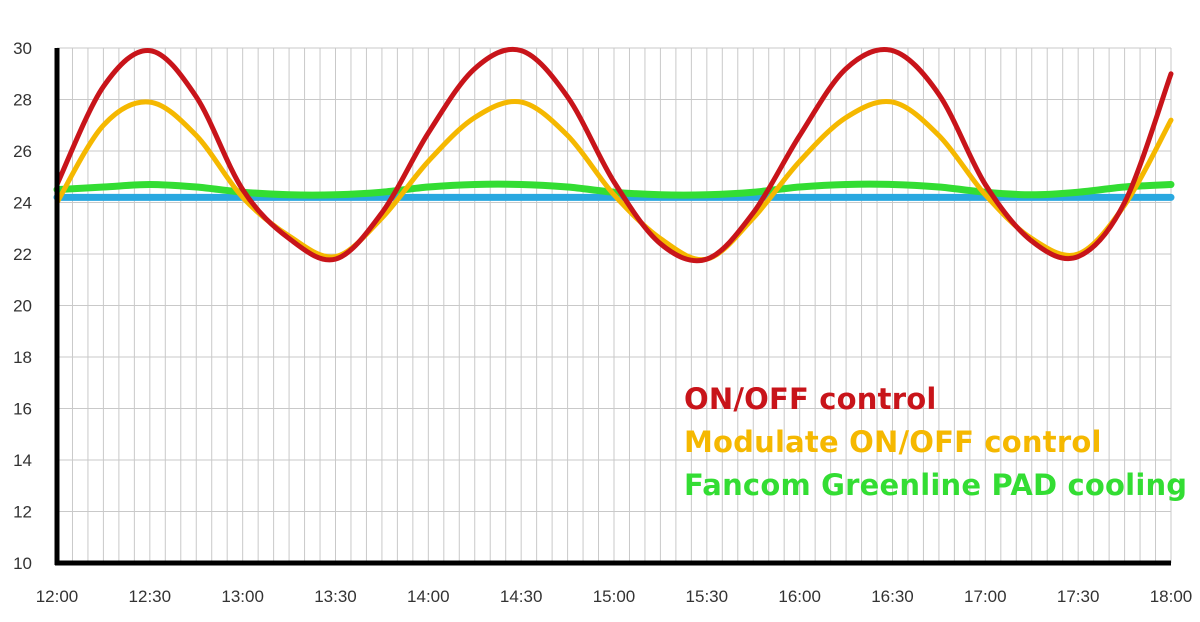 The height and width of the screenshot is (622, 1200). I want to click on x-tick-label: 14:00, so click(428, 596).